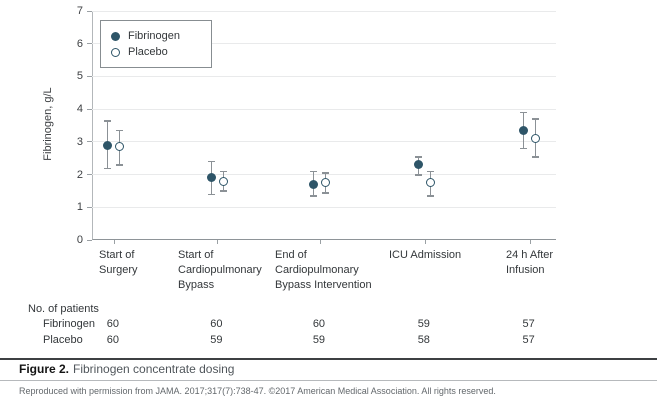 This screenshot has width=657, height=420. What do you see at coordinates (79, 43) in the screenshot?
I see `y-tick-label: 6` at bounding box center [79, 43].